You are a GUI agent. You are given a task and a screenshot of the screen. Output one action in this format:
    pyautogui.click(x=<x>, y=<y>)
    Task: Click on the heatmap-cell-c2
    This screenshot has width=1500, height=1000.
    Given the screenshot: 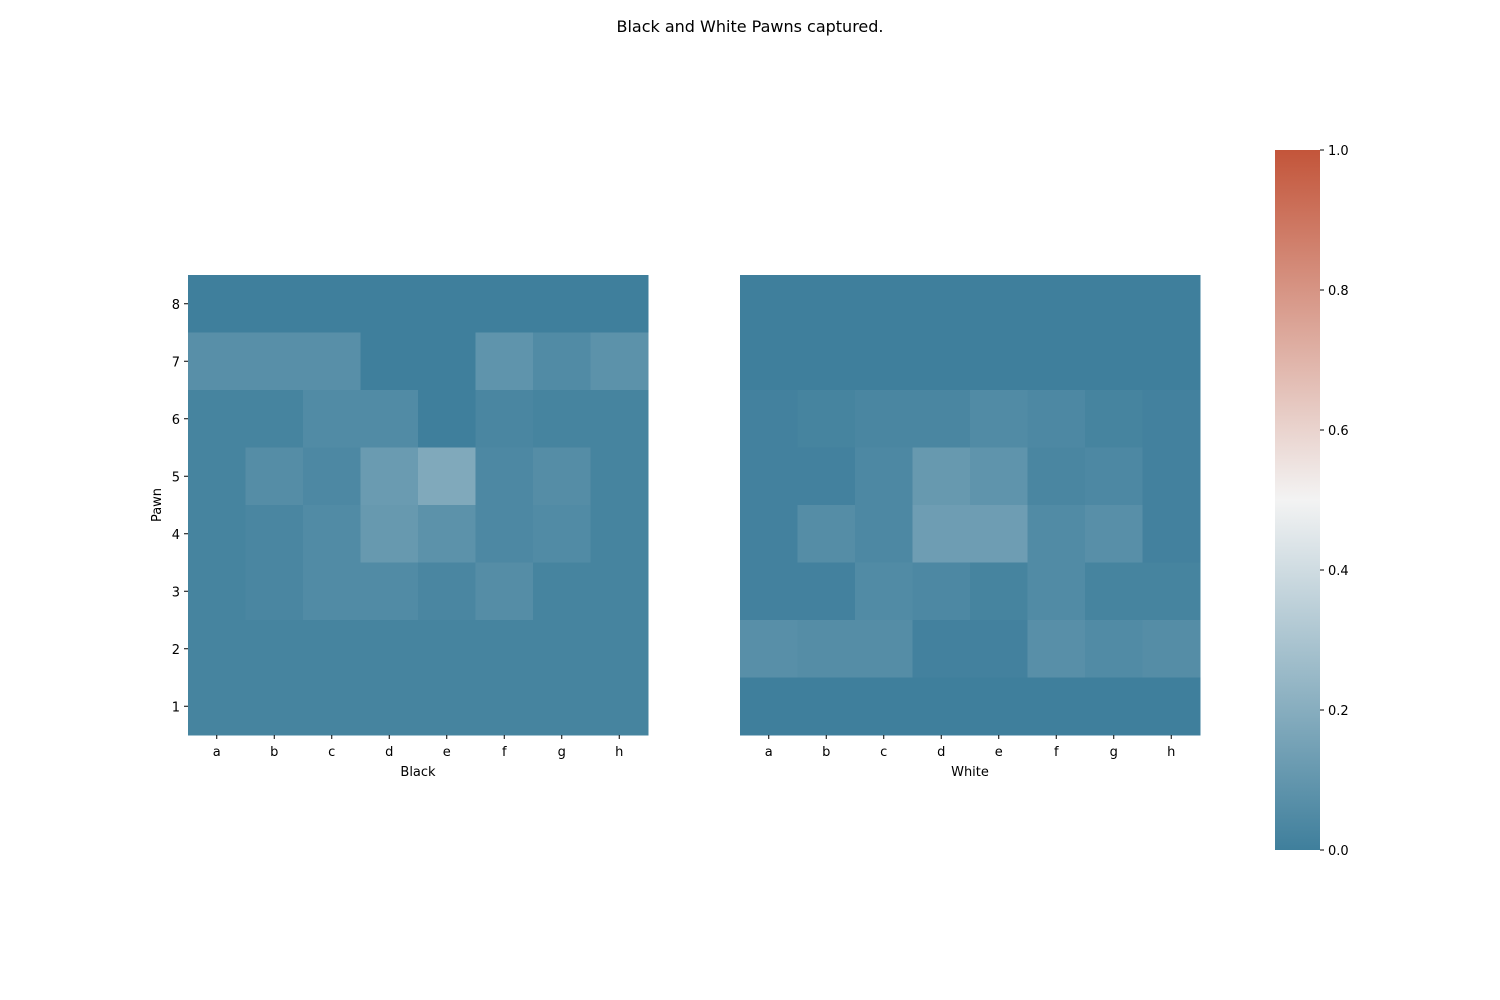 What is the action you would take?
    pyautogui.click(x=884, y=649)
    